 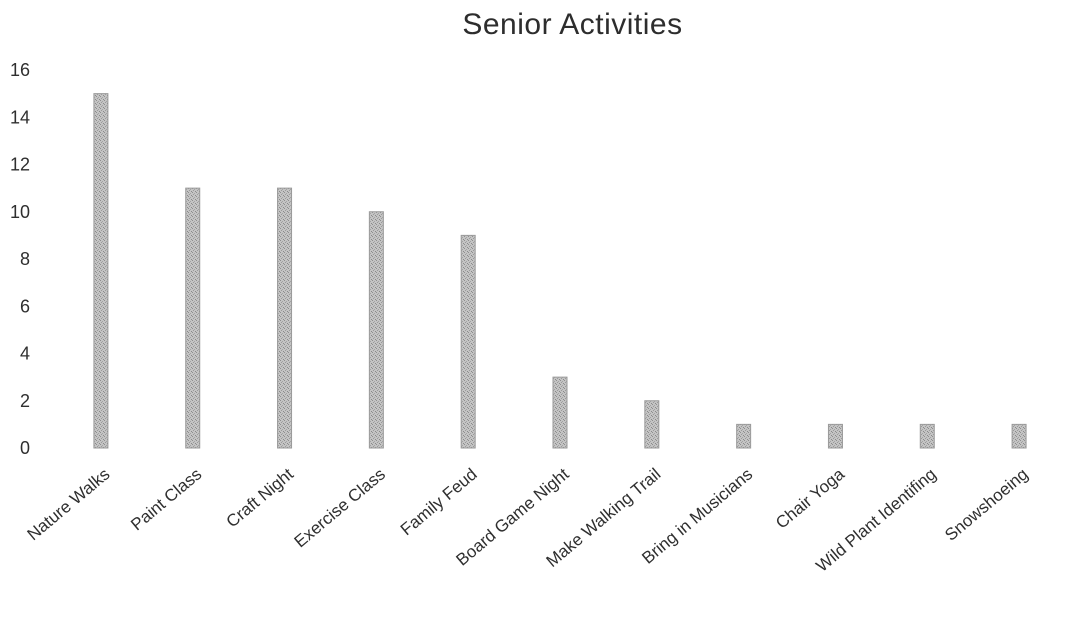 I want to click on x-tick-label: Chair Yoga, so click(x=810, y=498).